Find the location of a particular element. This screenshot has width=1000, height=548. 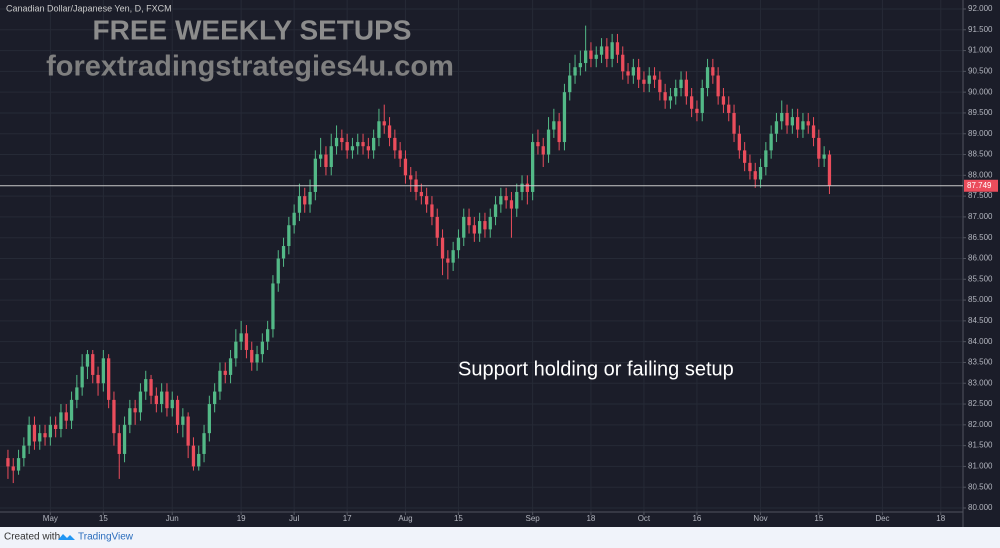

y-tick-label: 88.500 is located at coordinates (980, 154).